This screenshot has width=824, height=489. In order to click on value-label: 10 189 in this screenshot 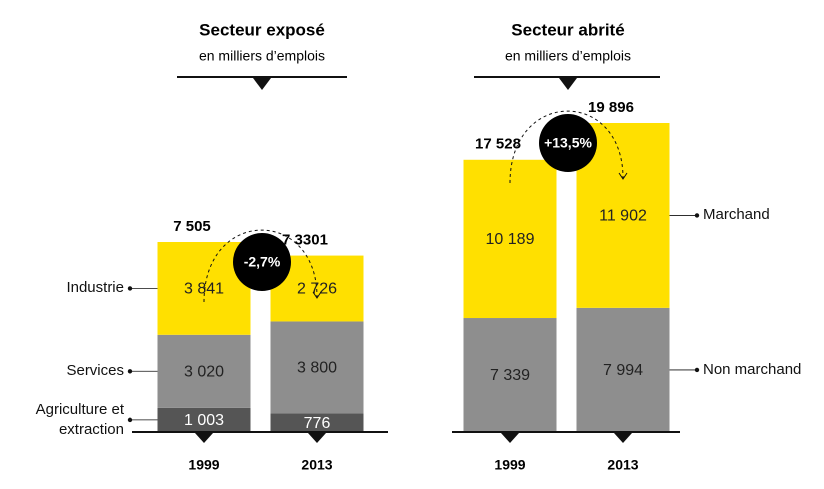, I will do `click(510, 239)`.